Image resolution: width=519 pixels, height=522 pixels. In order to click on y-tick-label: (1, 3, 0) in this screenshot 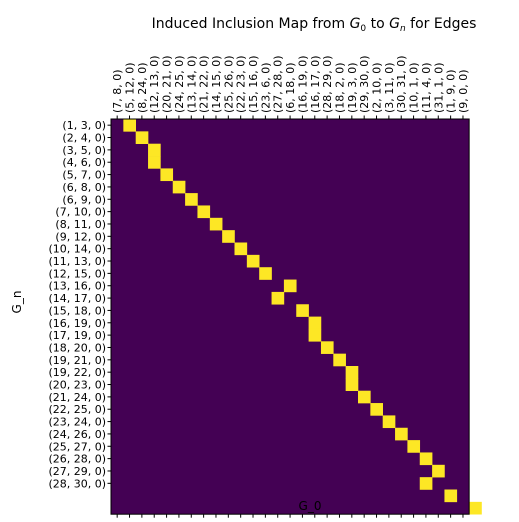, I will do `click(84, 125)`.